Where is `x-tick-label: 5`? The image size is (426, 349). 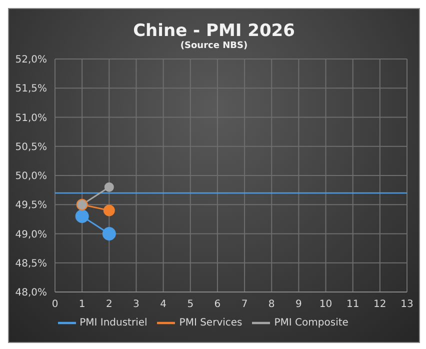
x-tick-label: 5 is located at coordinates (190, 304).